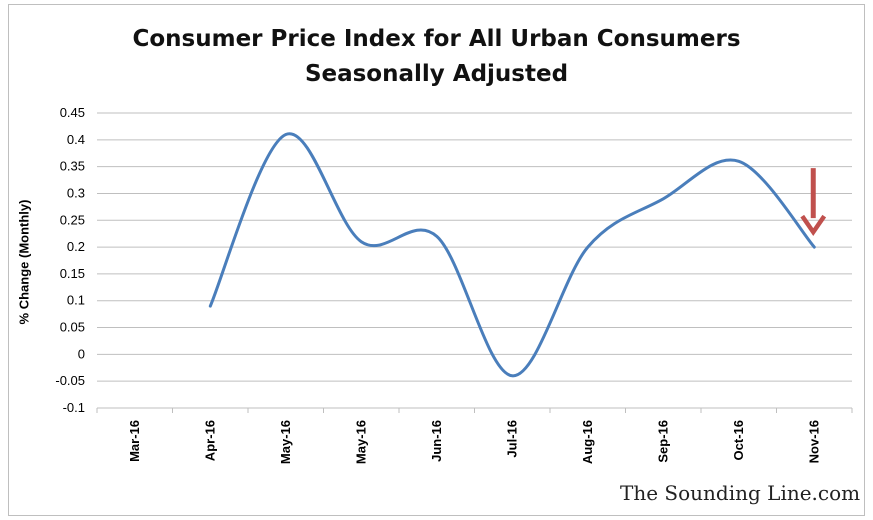 Image resolution: width=873 pixels, height=520 pixels. I want to click on x-tick-label: Sep-16, so click(662, 441).